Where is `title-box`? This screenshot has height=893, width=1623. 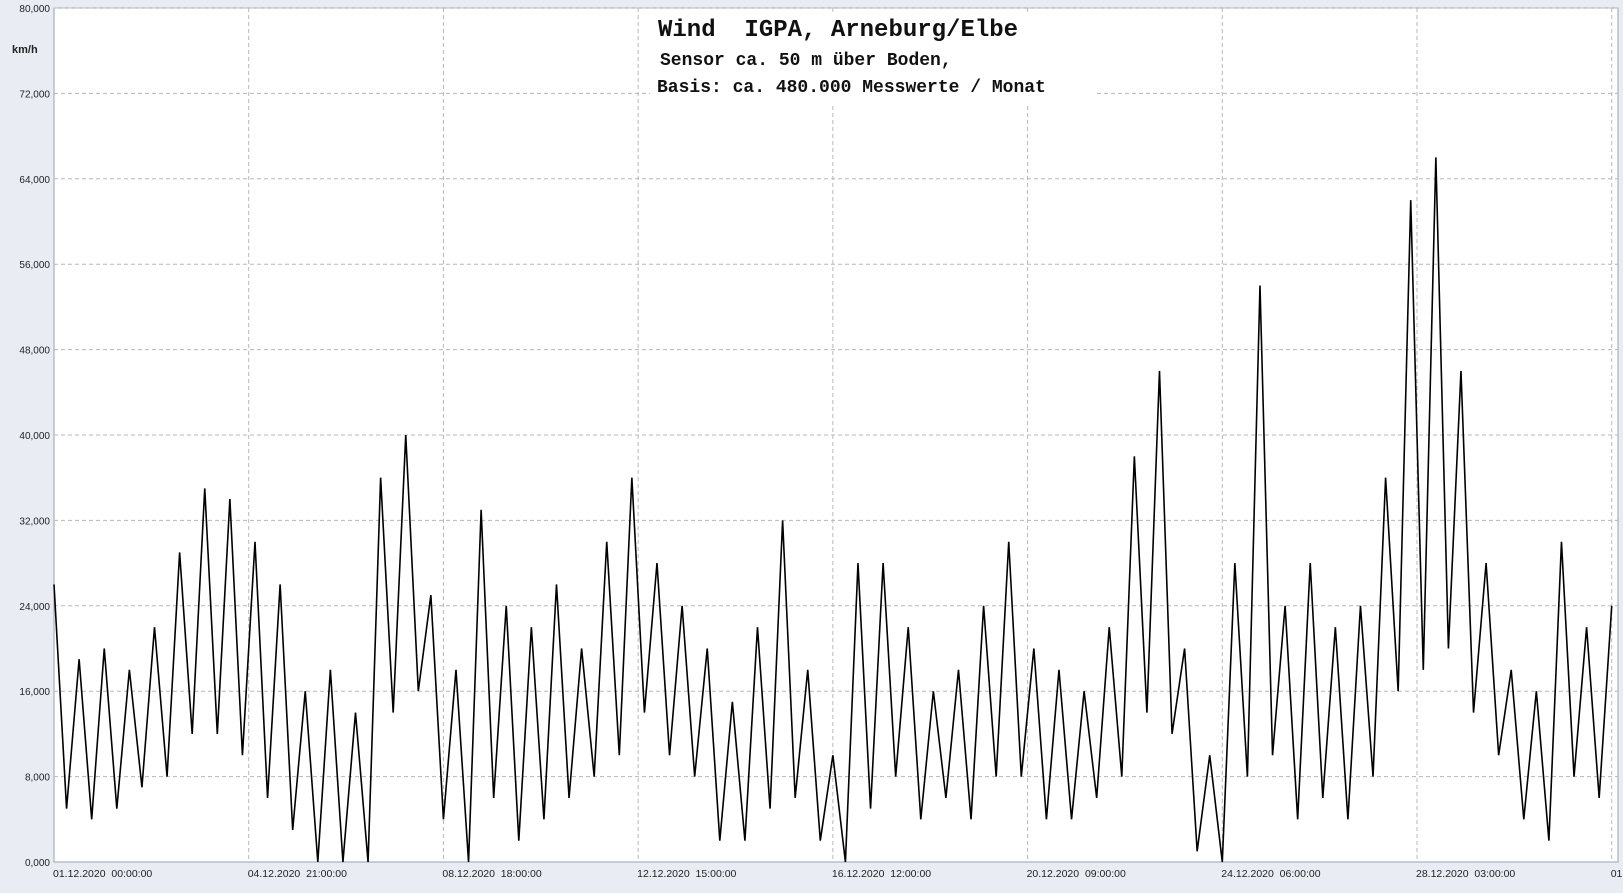
title-box is located at coordinates (873, 60).